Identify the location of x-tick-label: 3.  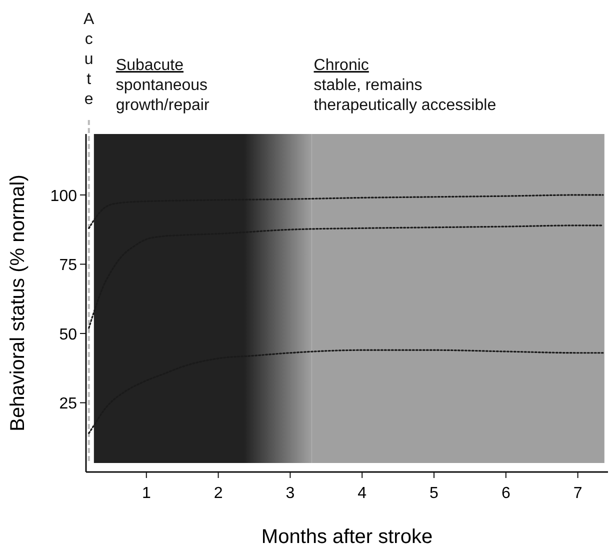
(290, 493).